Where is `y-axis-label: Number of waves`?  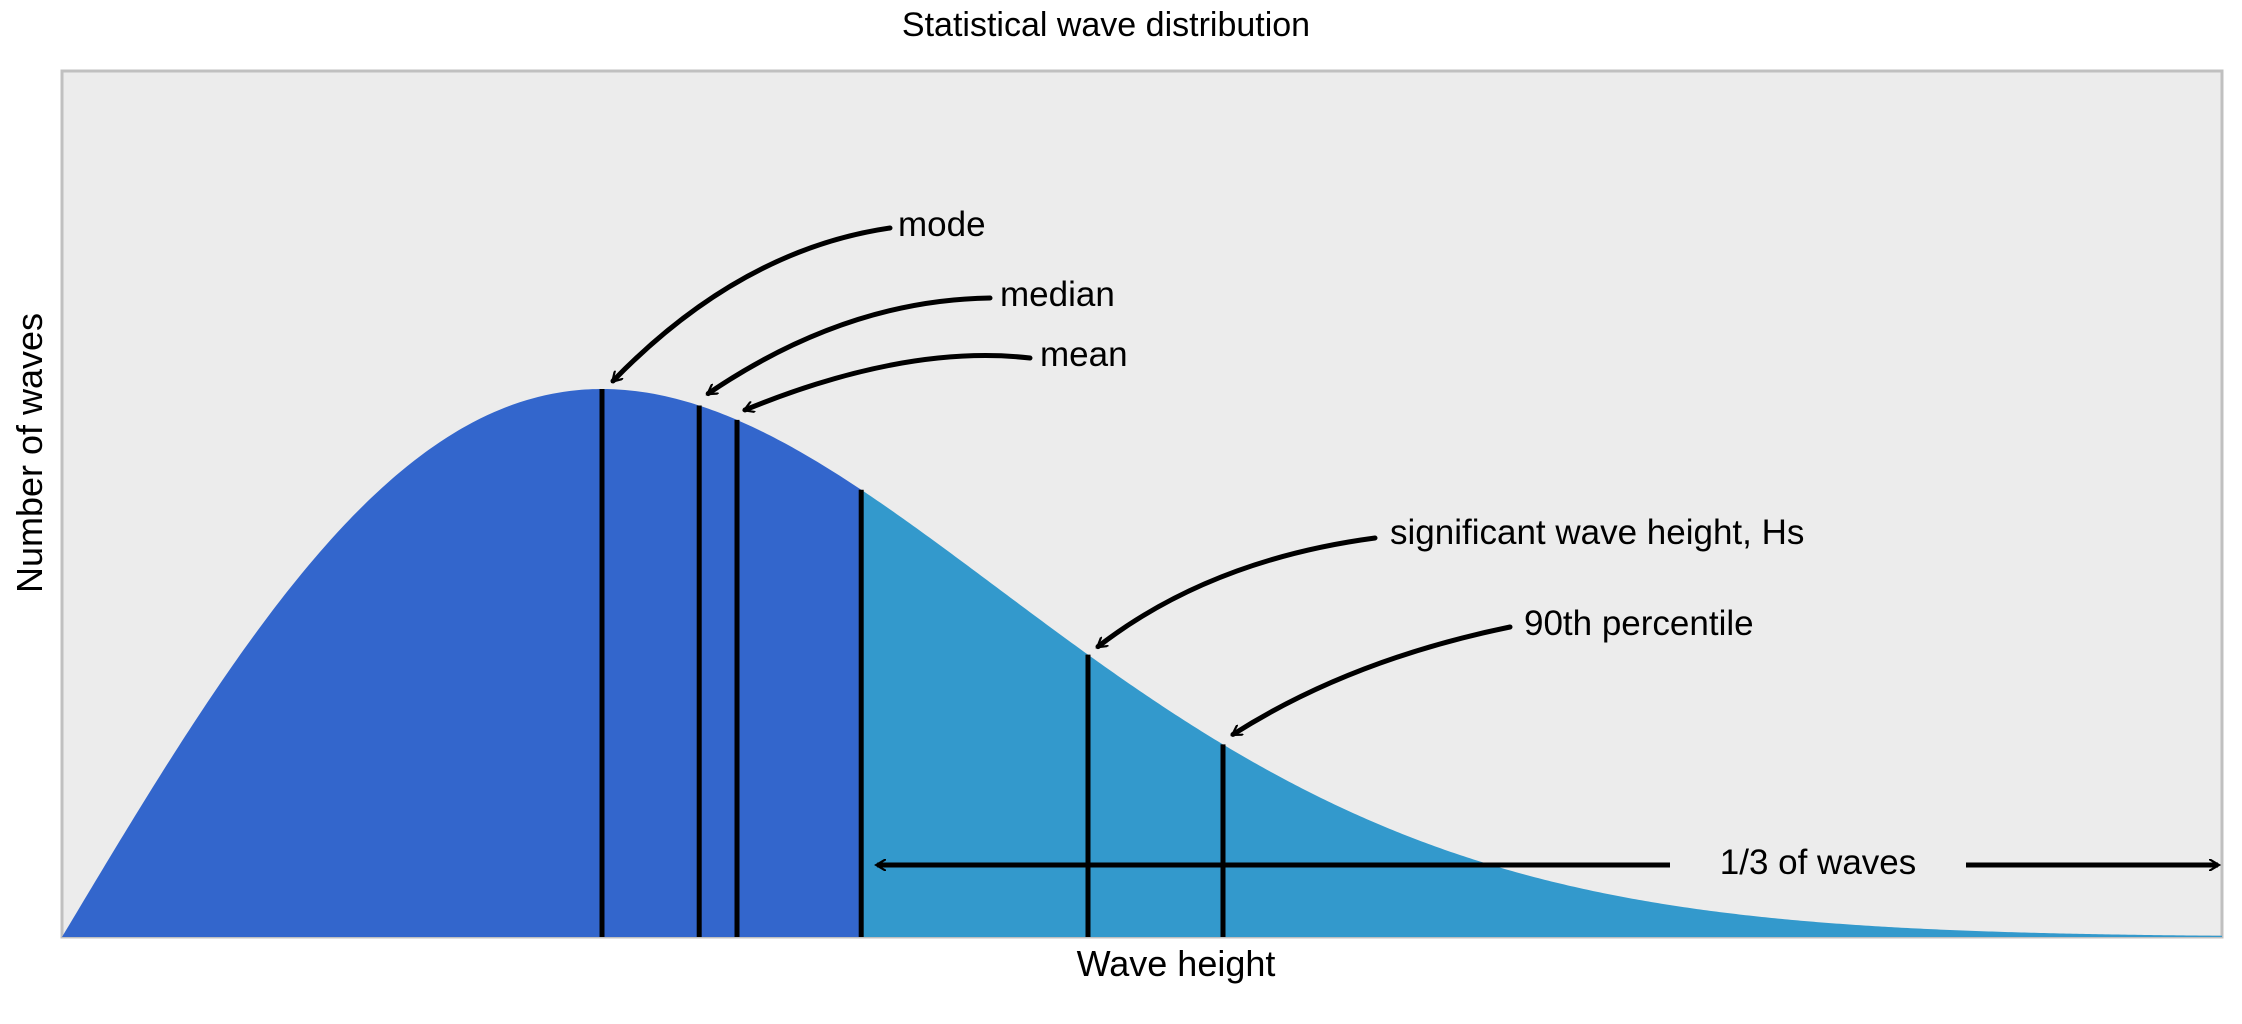 y-axis-label: Number of waves is located at coordinates (29, 453).